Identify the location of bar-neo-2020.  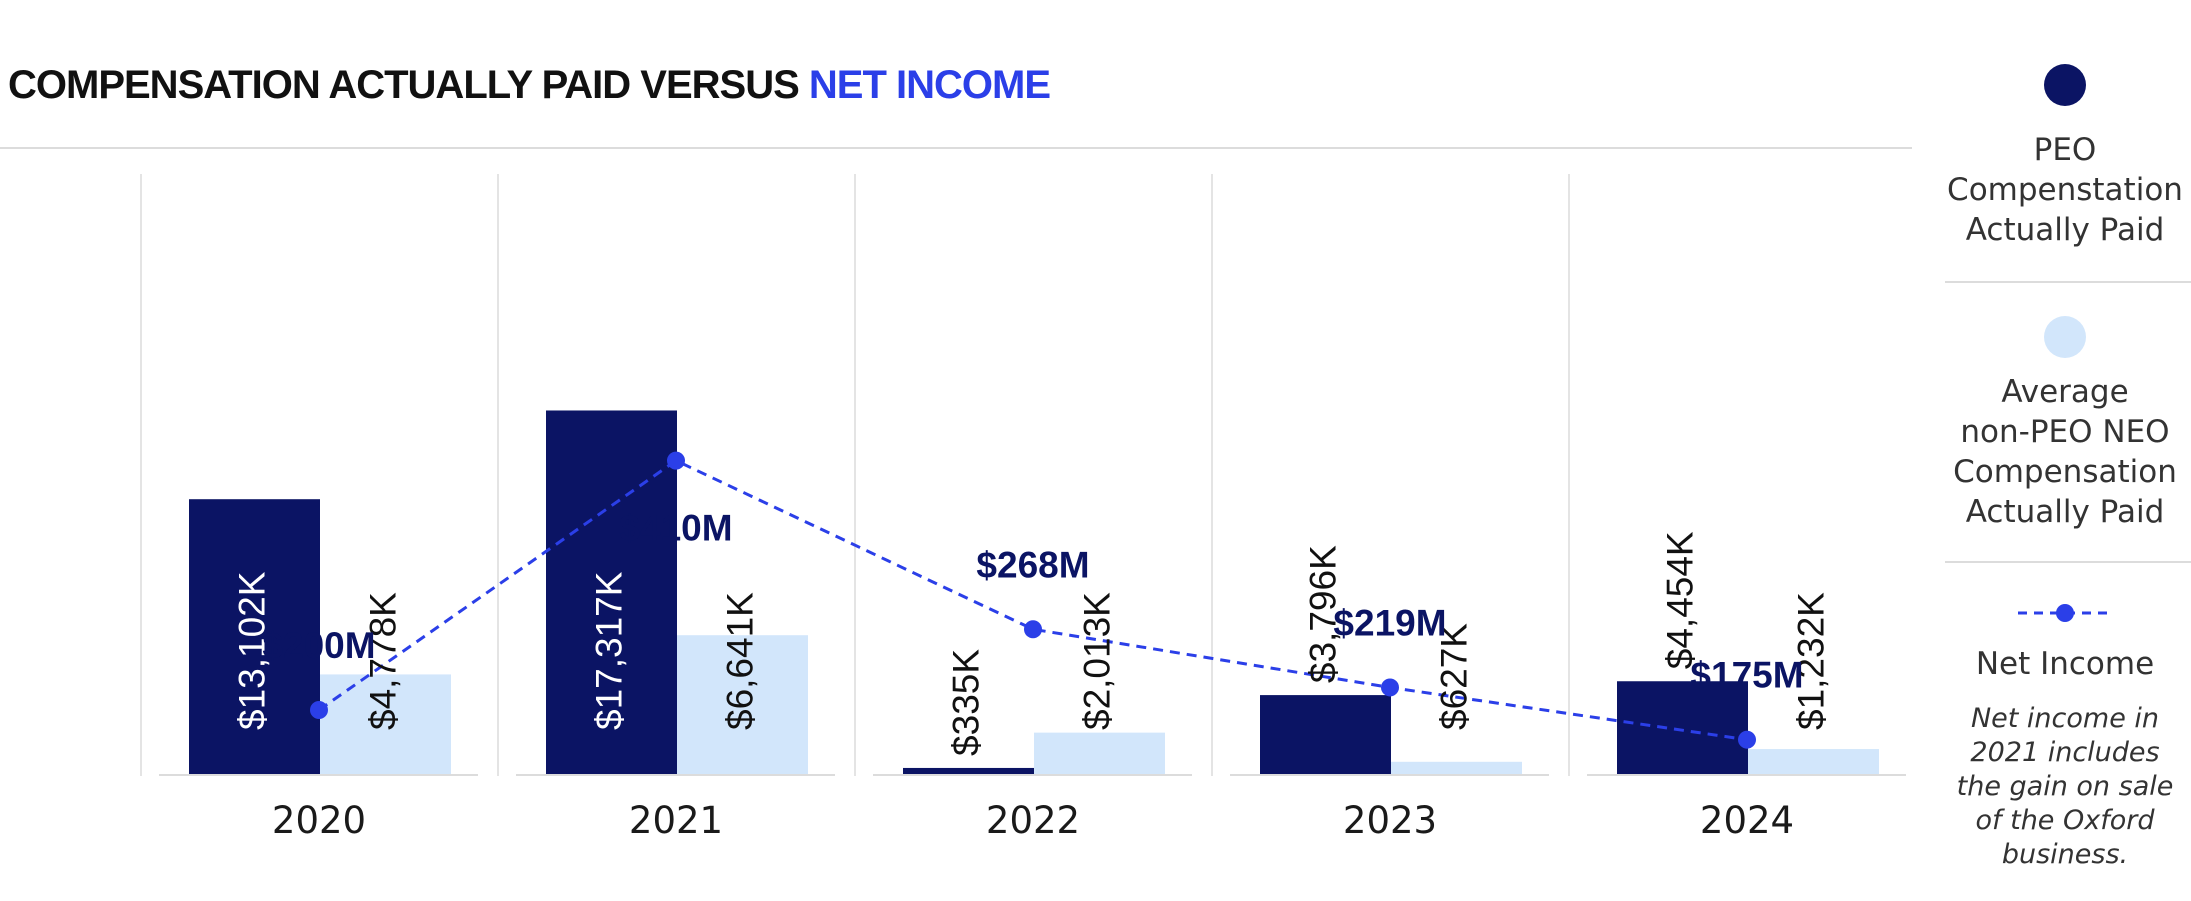
(385, 724).